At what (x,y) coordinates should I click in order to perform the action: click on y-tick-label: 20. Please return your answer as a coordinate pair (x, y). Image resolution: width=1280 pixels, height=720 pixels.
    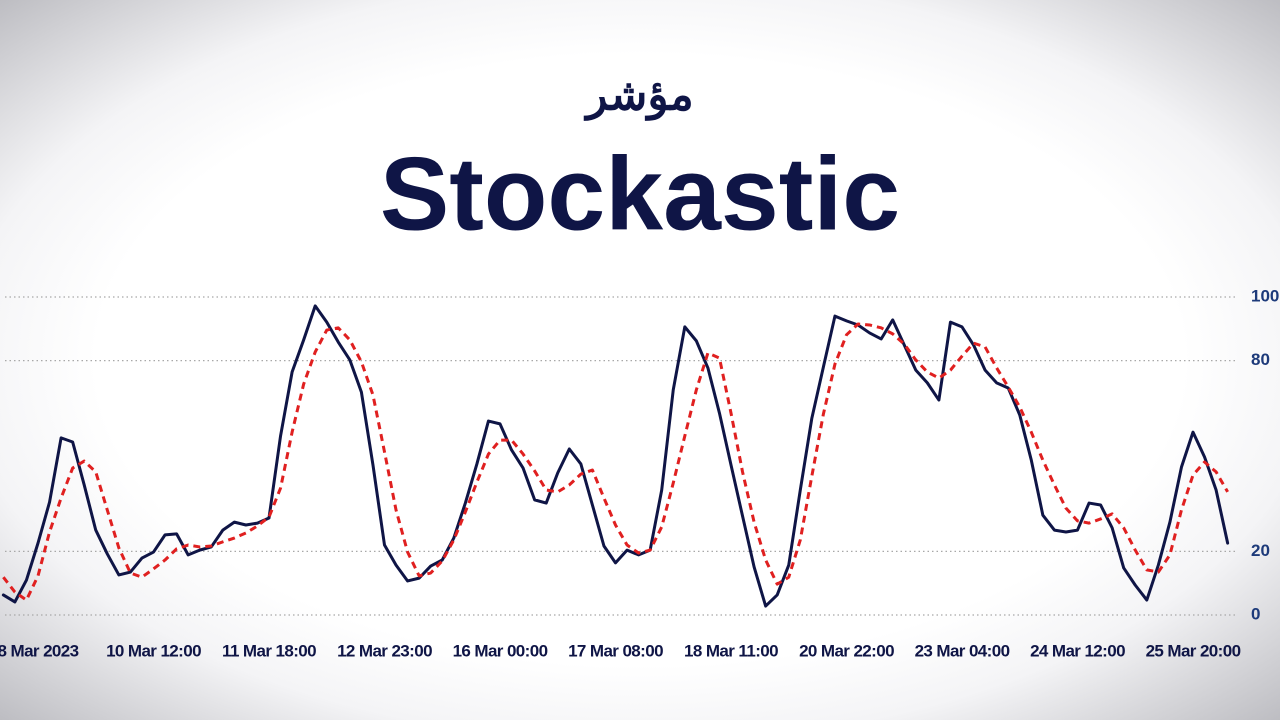
    Looking at the image, I should click on (1260, 550).